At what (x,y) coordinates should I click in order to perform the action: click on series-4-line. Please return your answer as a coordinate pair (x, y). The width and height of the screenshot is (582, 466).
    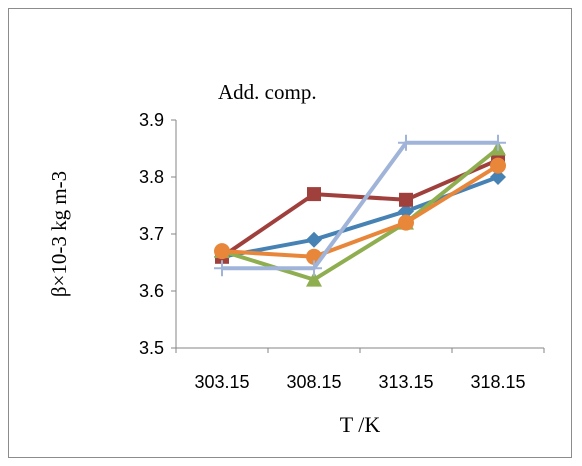
    Looking at the image, I should click on (360, 211).